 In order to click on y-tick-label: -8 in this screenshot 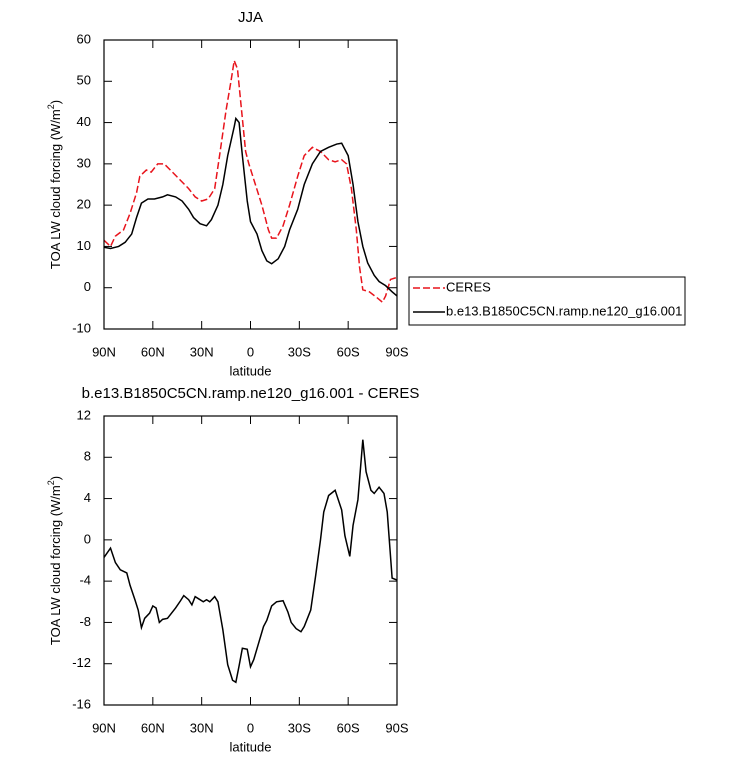, I will do `click(85, 621)`.